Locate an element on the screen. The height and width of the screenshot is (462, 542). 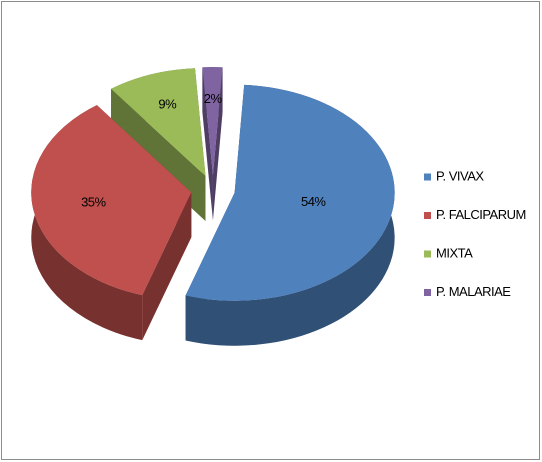
legend-label: P. MALARIAE is located at coordinates (473, 291).